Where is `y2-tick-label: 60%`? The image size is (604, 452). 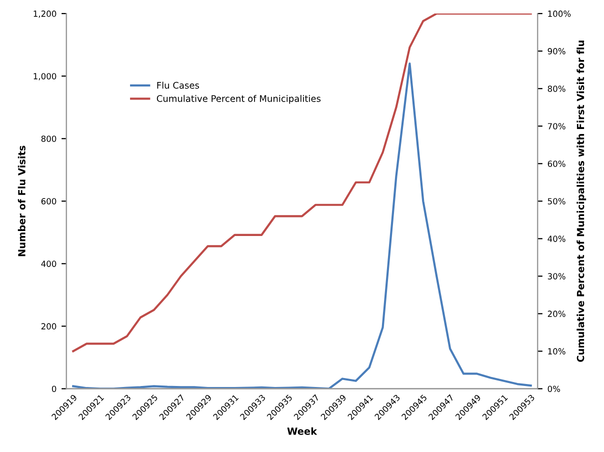 y2-tick-label: 60% is located at coordinates (557, 163).